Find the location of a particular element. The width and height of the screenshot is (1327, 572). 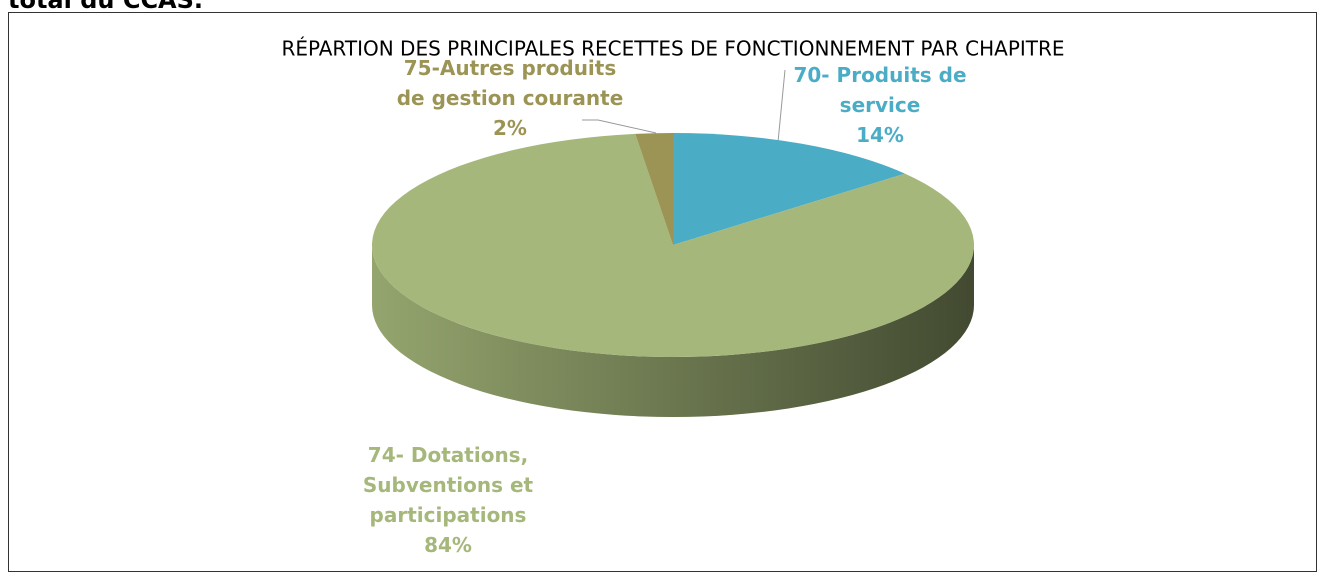

data-label: 70- Produits de service 14% is located at coordinates (880, 105).